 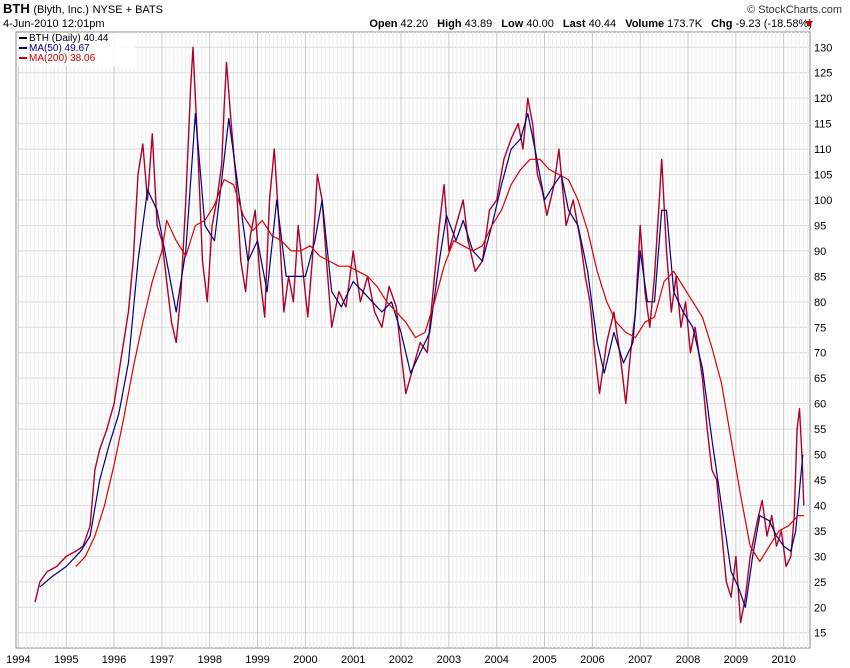 What do you see at coordinates (820, 557) in the screenshot?
I see `y-tick-label: 30` at bounding box center [820, 557].